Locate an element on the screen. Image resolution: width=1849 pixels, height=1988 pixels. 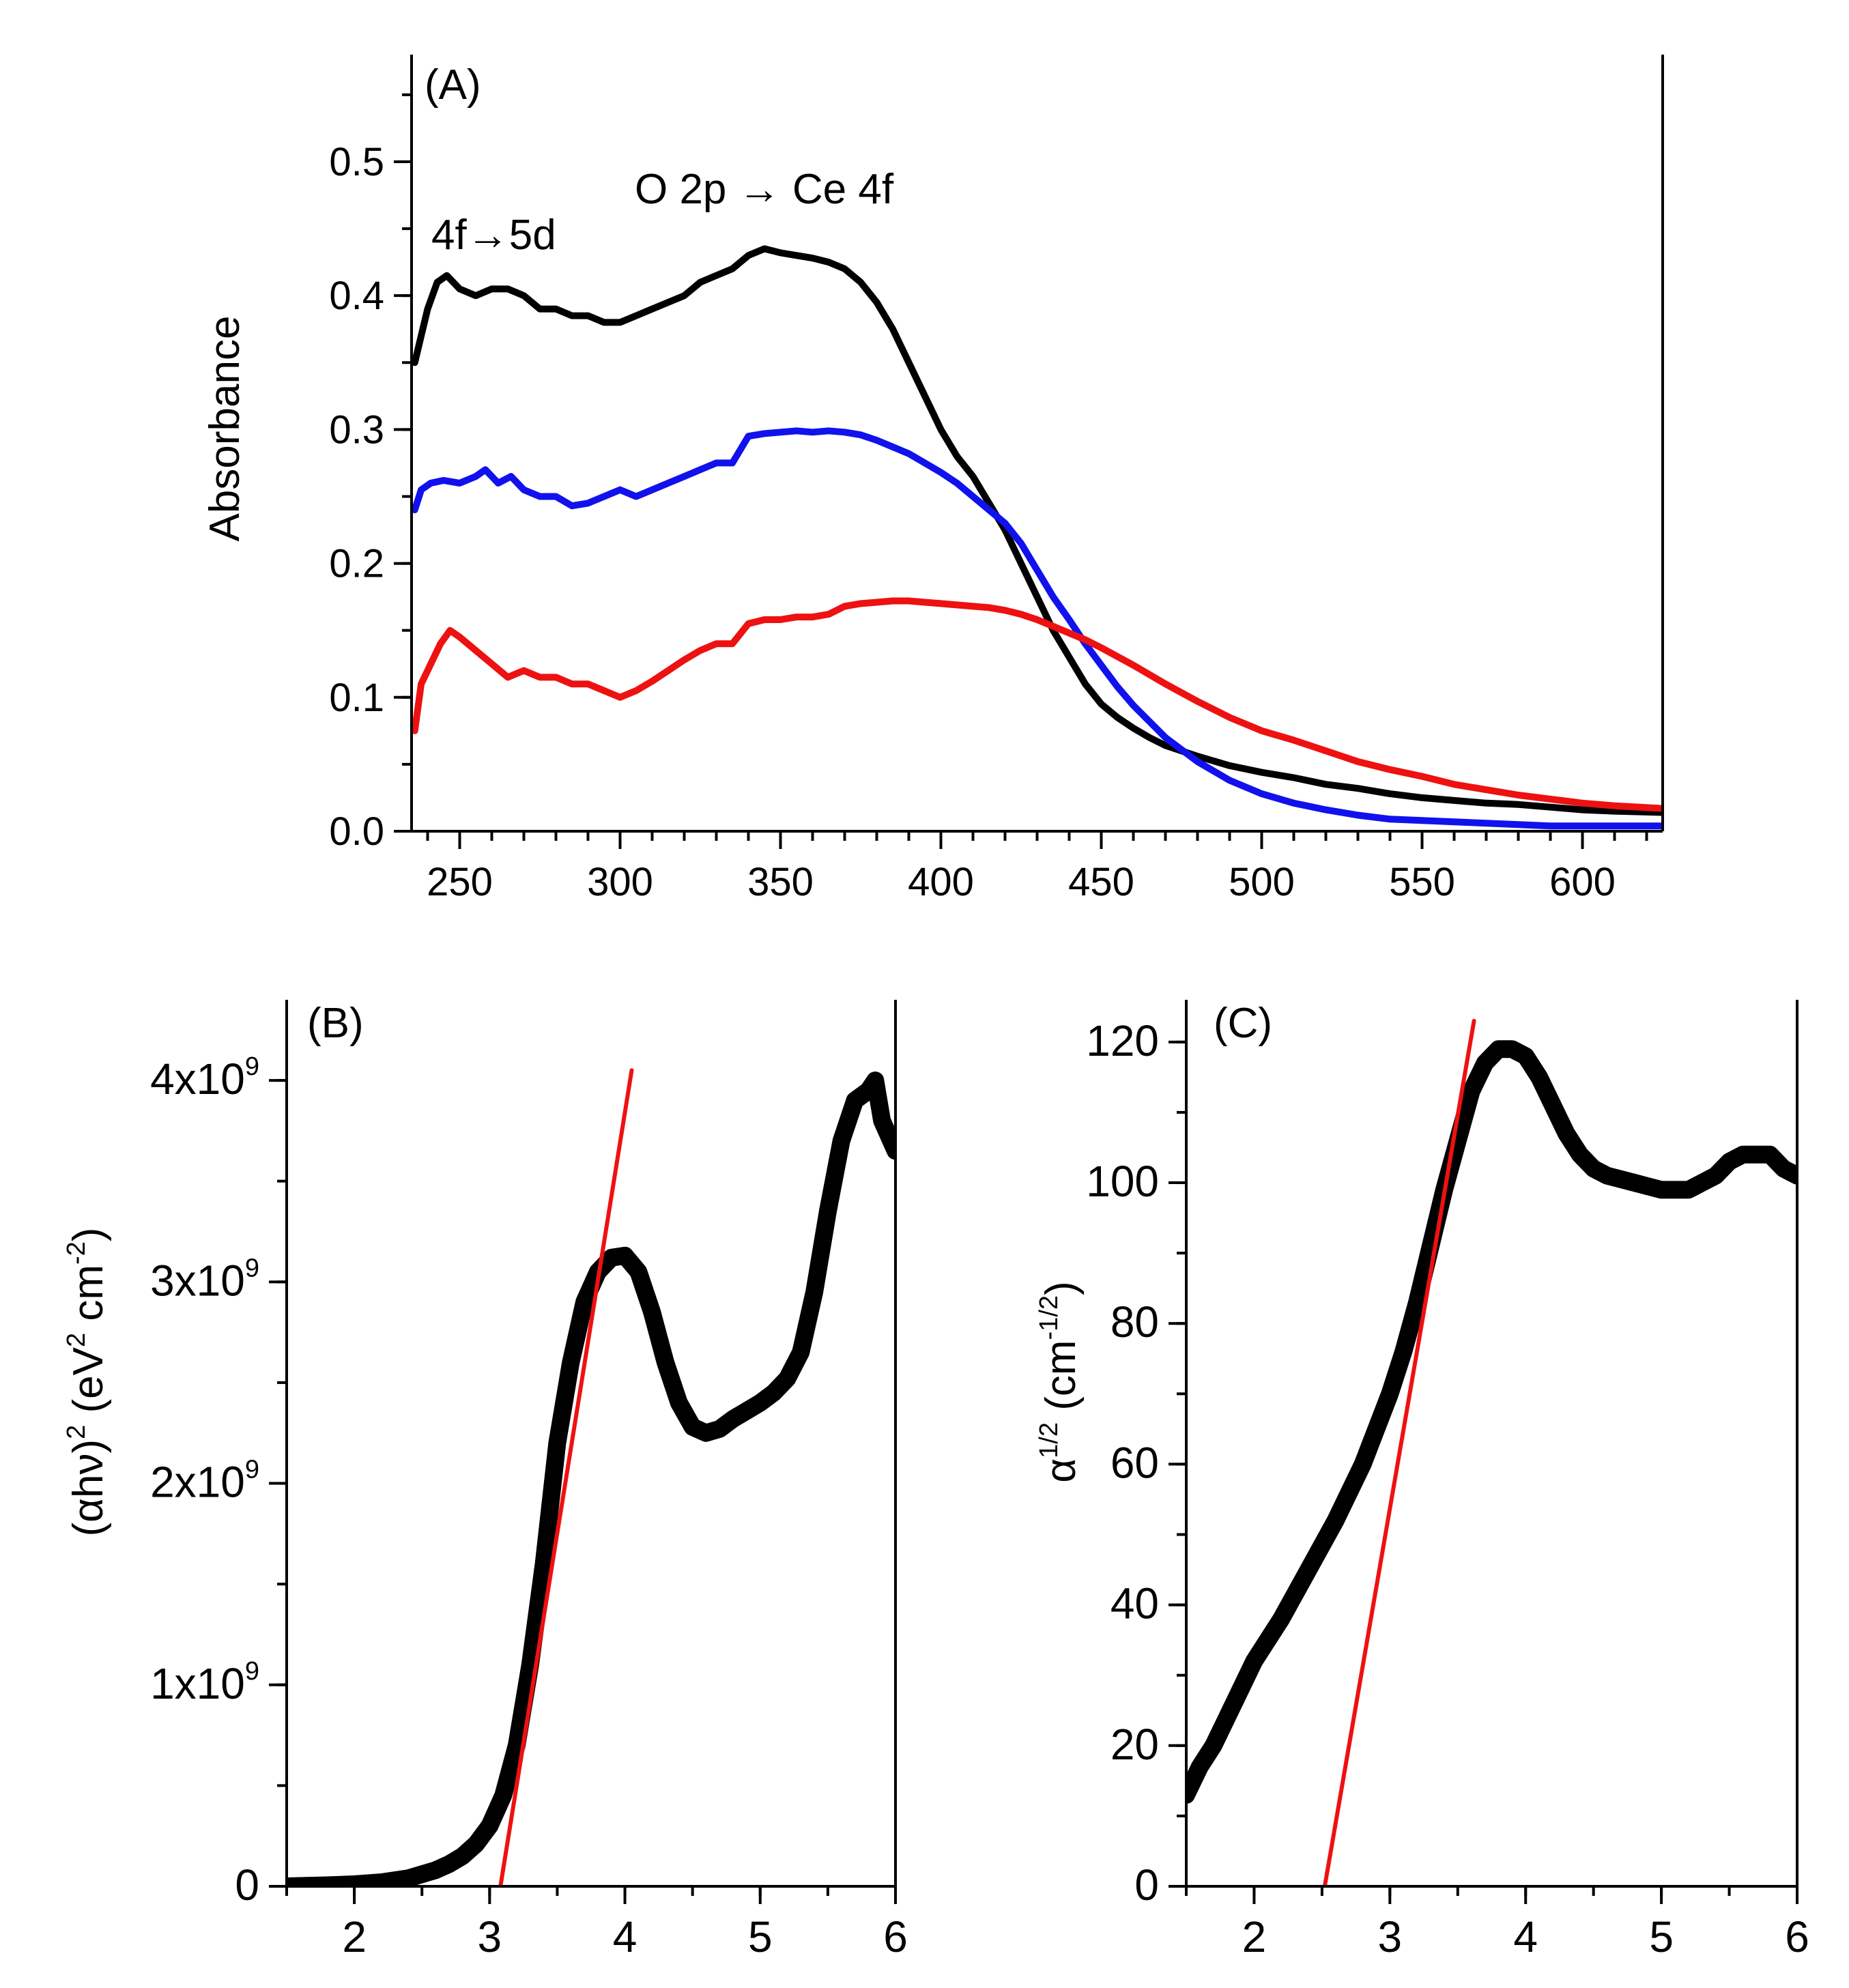
panel-c-ylabel-sup: -1/2 is located at coordinates (1049, 1317).